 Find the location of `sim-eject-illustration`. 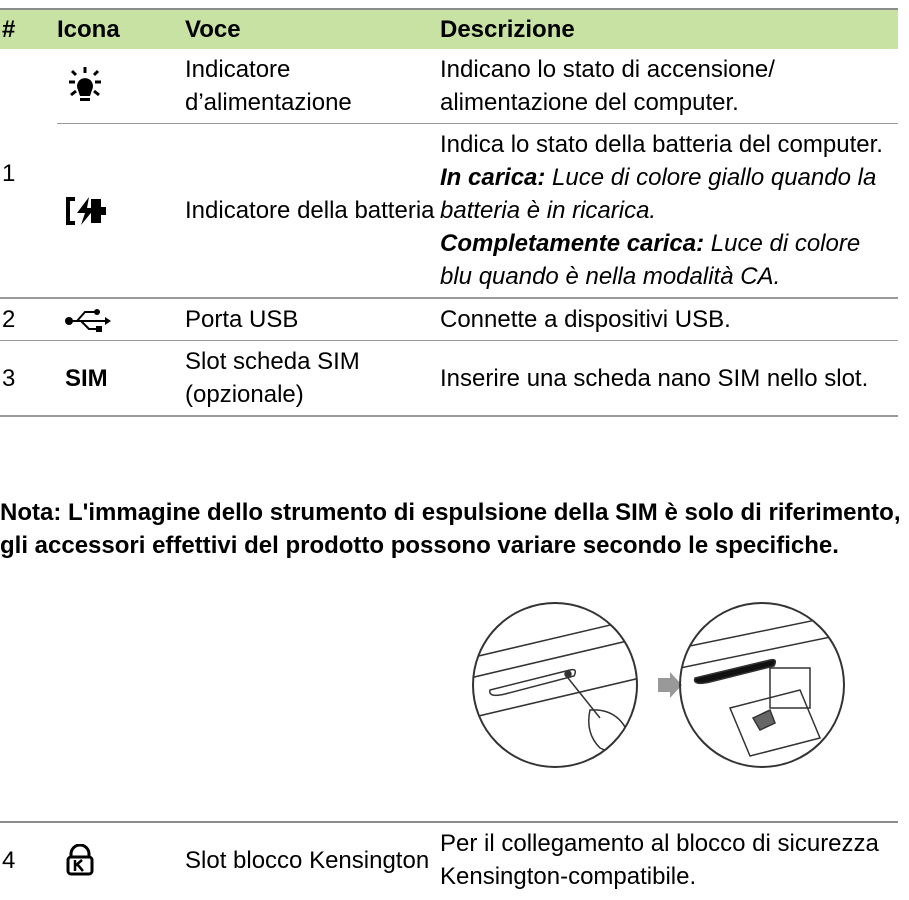

sim-eject-illustration is located at coordinates (658, 685).